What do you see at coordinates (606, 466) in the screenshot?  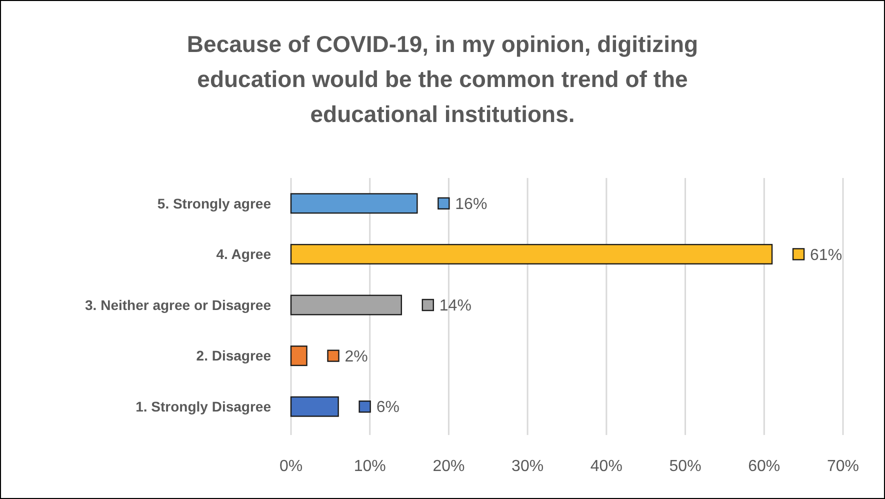 I see `x-tick-label: 40%` at bounding box center [606, 466].